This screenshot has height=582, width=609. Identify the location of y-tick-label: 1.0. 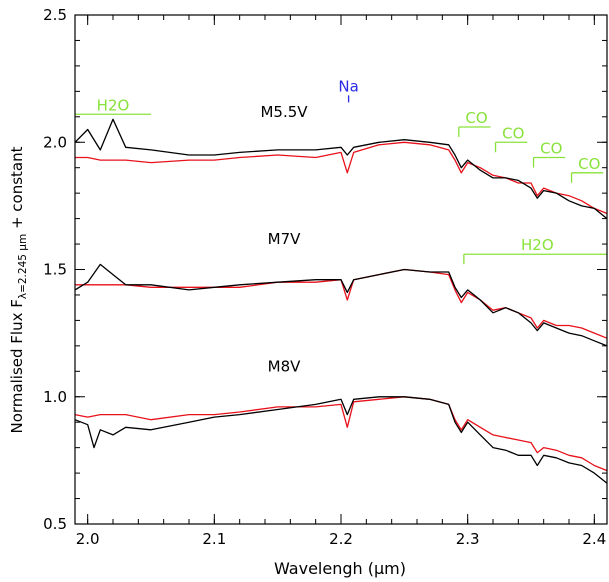
(55, 397).